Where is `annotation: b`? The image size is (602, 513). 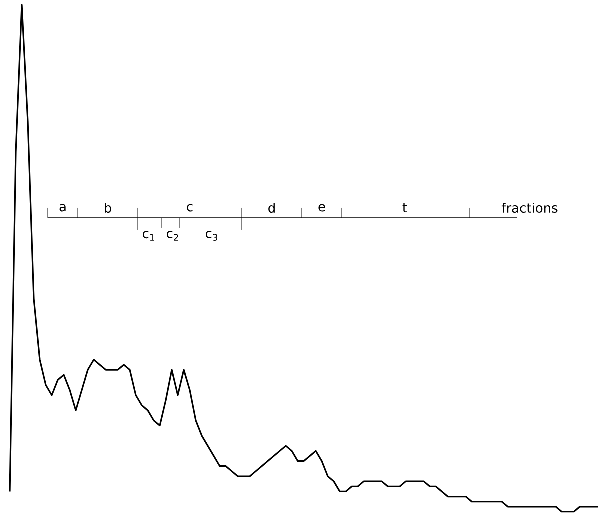
annotation: b is located at coordinates (108, 208).